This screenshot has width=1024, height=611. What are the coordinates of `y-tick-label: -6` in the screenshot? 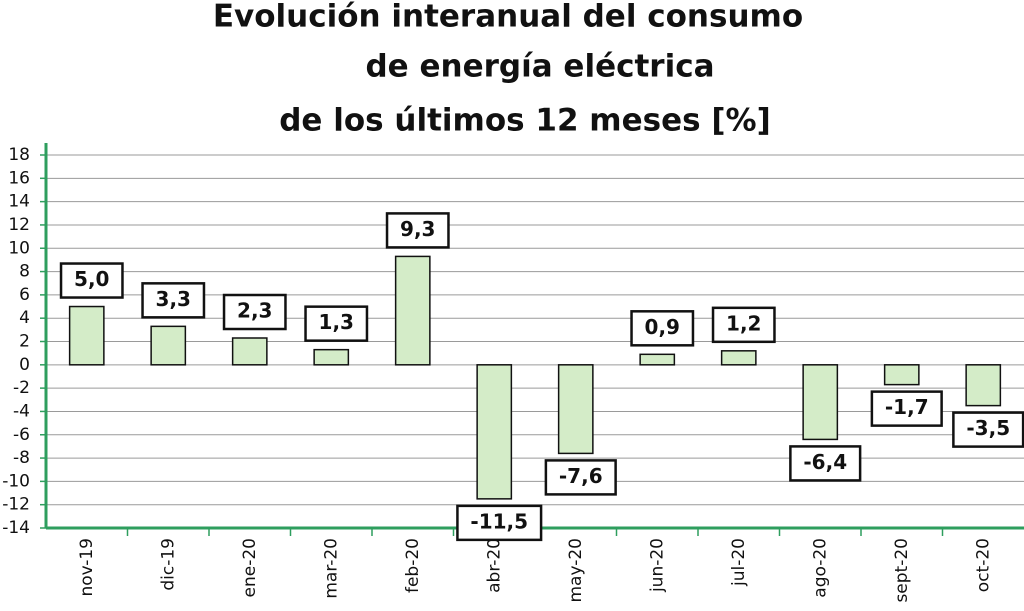 It's located at (21, 435).